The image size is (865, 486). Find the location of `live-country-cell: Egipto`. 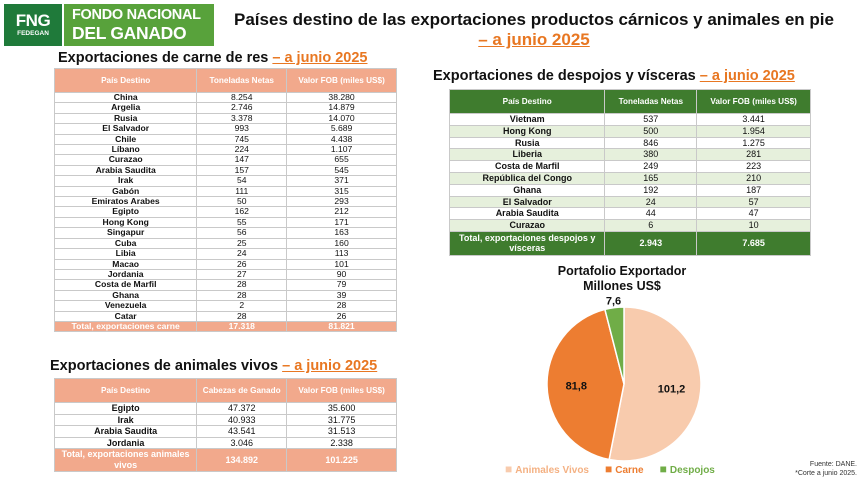

live-country-cell: Egipto is located at coordinates (125, 408).